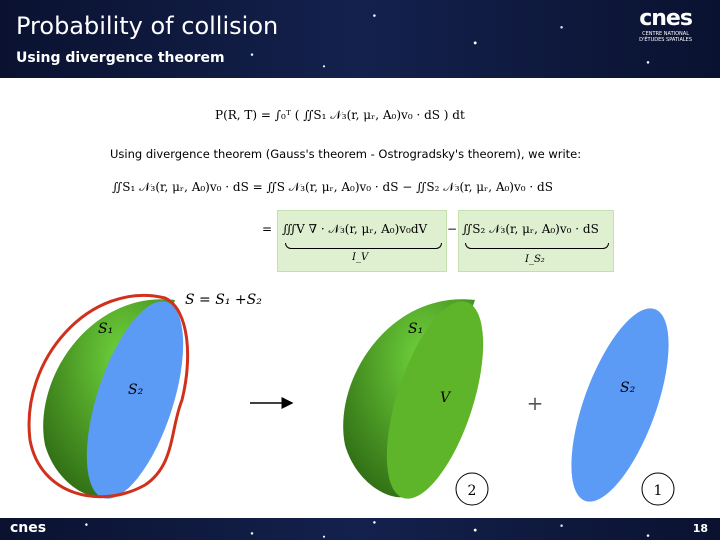  What do you see at coordinates (120, 58) in the screenshot?
I see `subtitle: Using divergence theorem` at bounding box center [120, 58].